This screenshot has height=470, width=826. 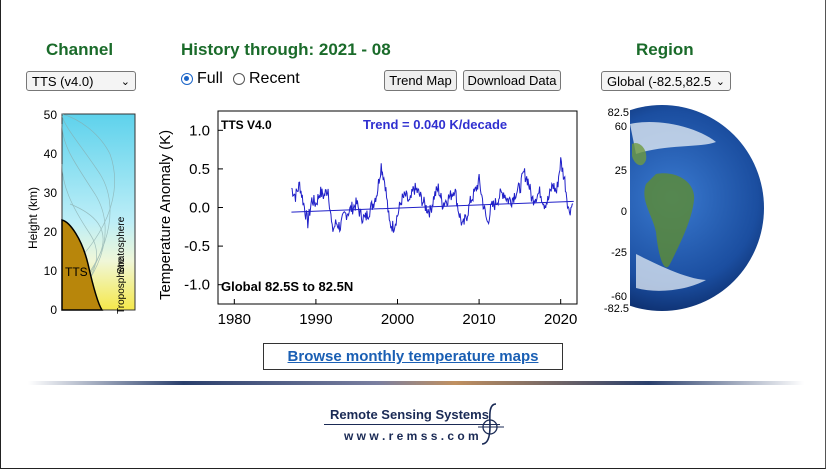 What do you see at coordinates (286, 49) in the screenshot?
I see `history-heading: History through: 2021 - 08` at bounding box center [286, 49].